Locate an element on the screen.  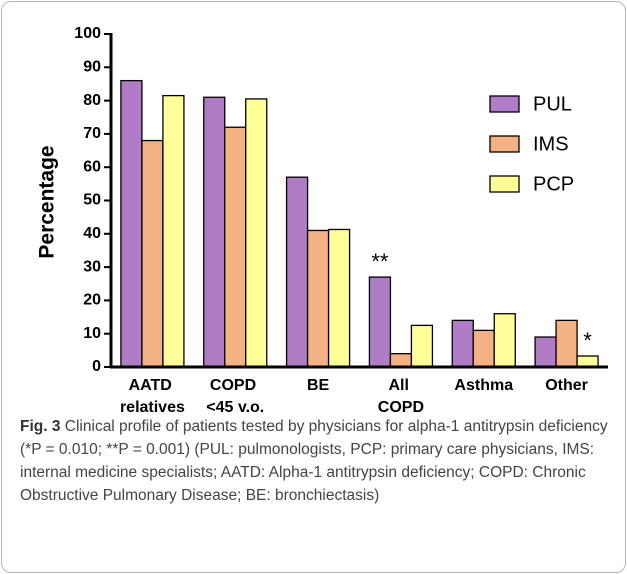
y-tick-label: 80 is located at coordinates (92, 100).